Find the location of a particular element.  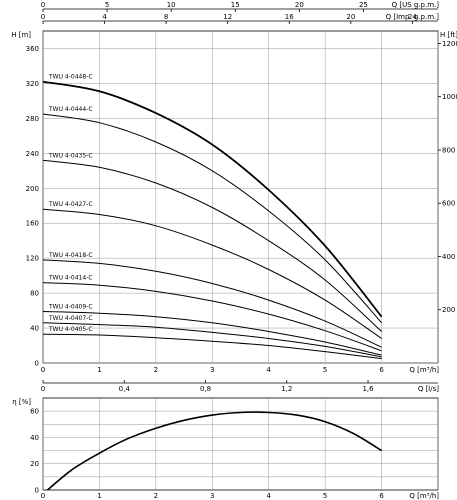

pump-curve-label: TWU 4-0418-C is located at coordinates (70, 255).